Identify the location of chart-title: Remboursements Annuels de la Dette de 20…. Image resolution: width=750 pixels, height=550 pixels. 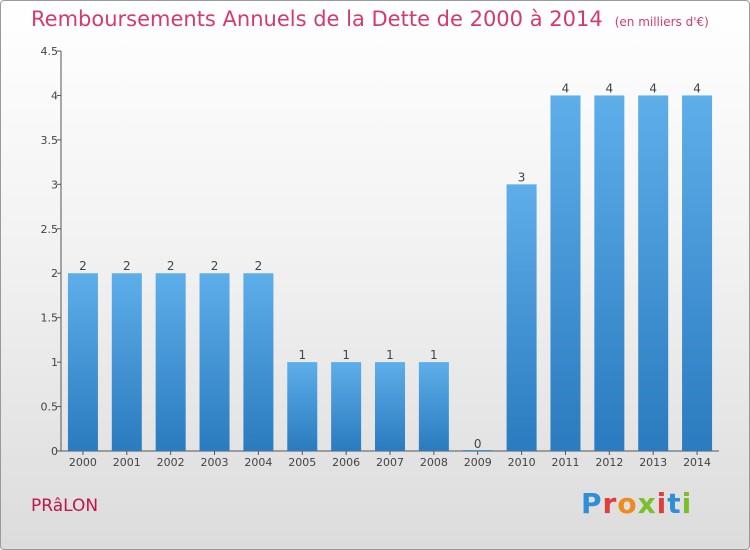
(370, 19).